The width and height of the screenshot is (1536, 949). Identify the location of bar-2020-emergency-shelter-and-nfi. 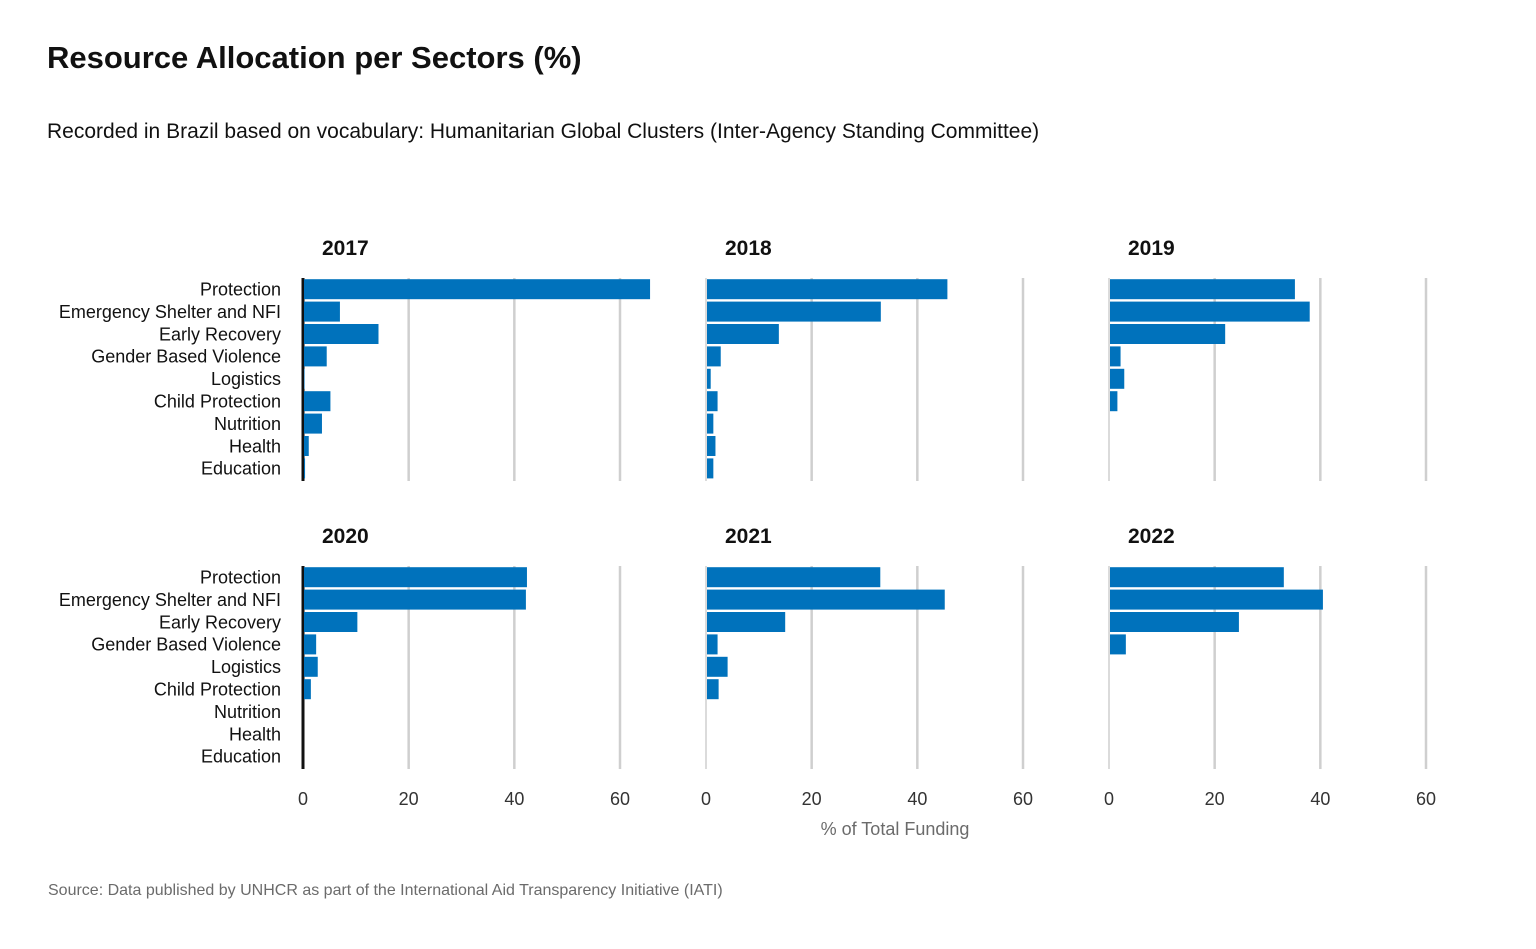
(415, 599).